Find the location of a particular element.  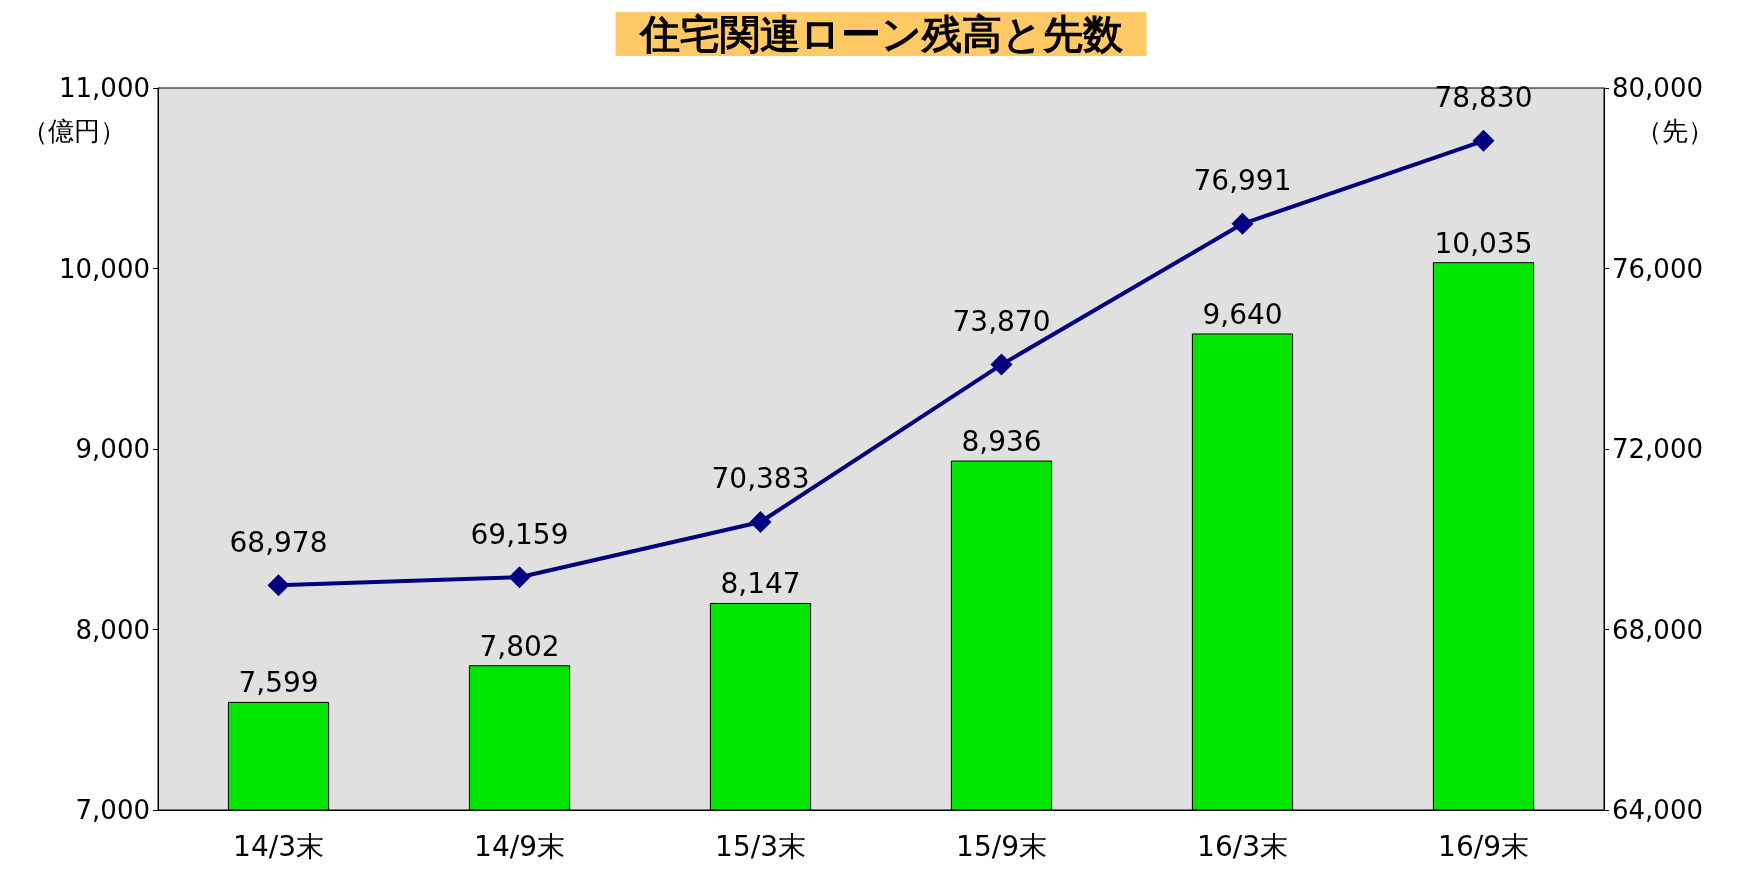

data-label: 70,383 is located at coordinates (760, 479).